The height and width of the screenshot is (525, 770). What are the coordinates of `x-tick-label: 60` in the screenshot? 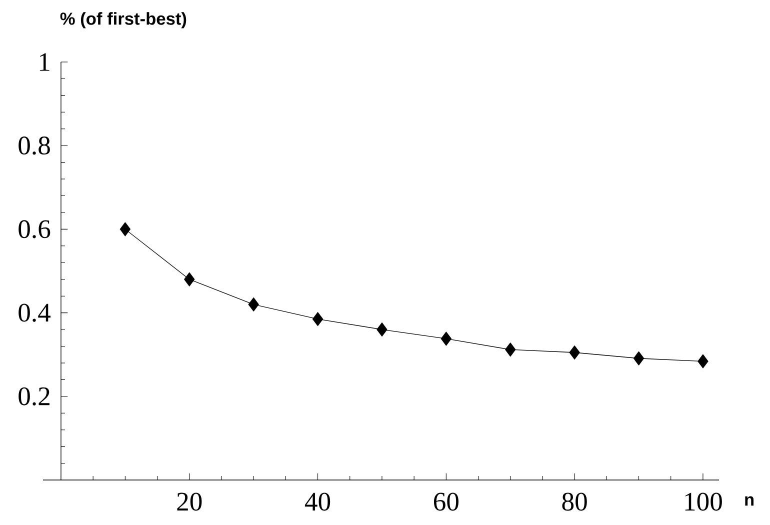 It's located at (446, 501).